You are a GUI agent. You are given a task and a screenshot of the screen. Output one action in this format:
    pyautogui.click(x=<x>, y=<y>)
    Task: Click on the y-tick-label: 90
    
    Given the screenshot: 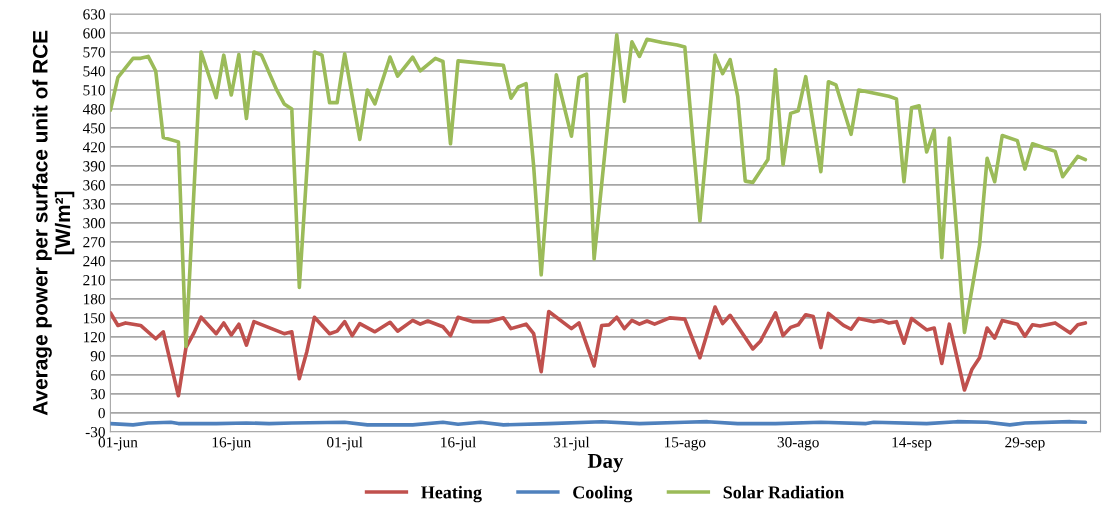 What is the action you would take?
    pyautogui.click(x=97, y=356)
    